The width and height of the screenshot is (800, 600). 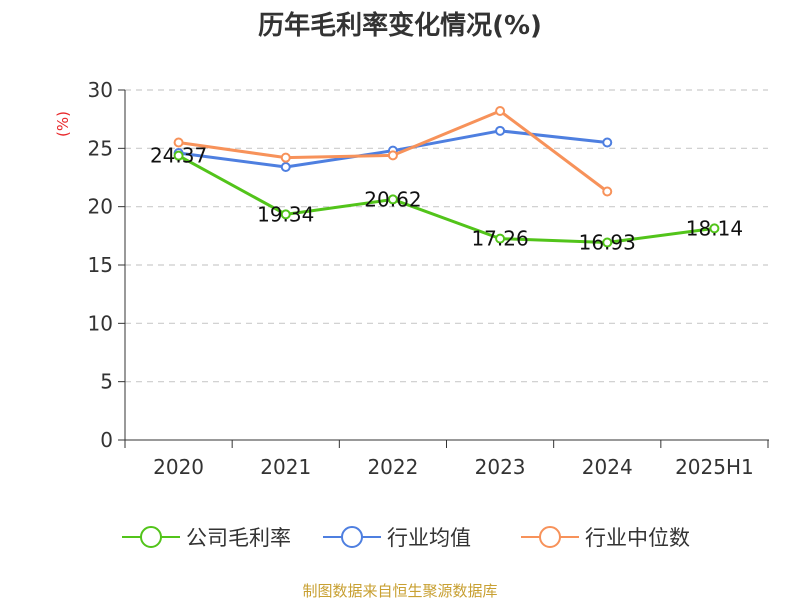 I want to click on legend-label: 公司毛利率, so click(x=238, y=538).